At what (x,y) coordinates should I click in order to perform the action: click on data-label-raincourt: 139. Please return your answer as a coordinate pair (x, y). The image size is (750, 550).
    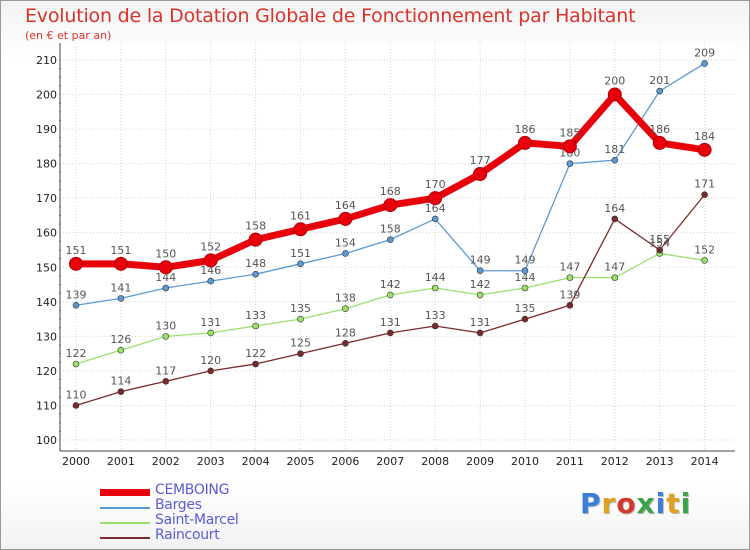
    Looking at the image, I should click on (569, 294).